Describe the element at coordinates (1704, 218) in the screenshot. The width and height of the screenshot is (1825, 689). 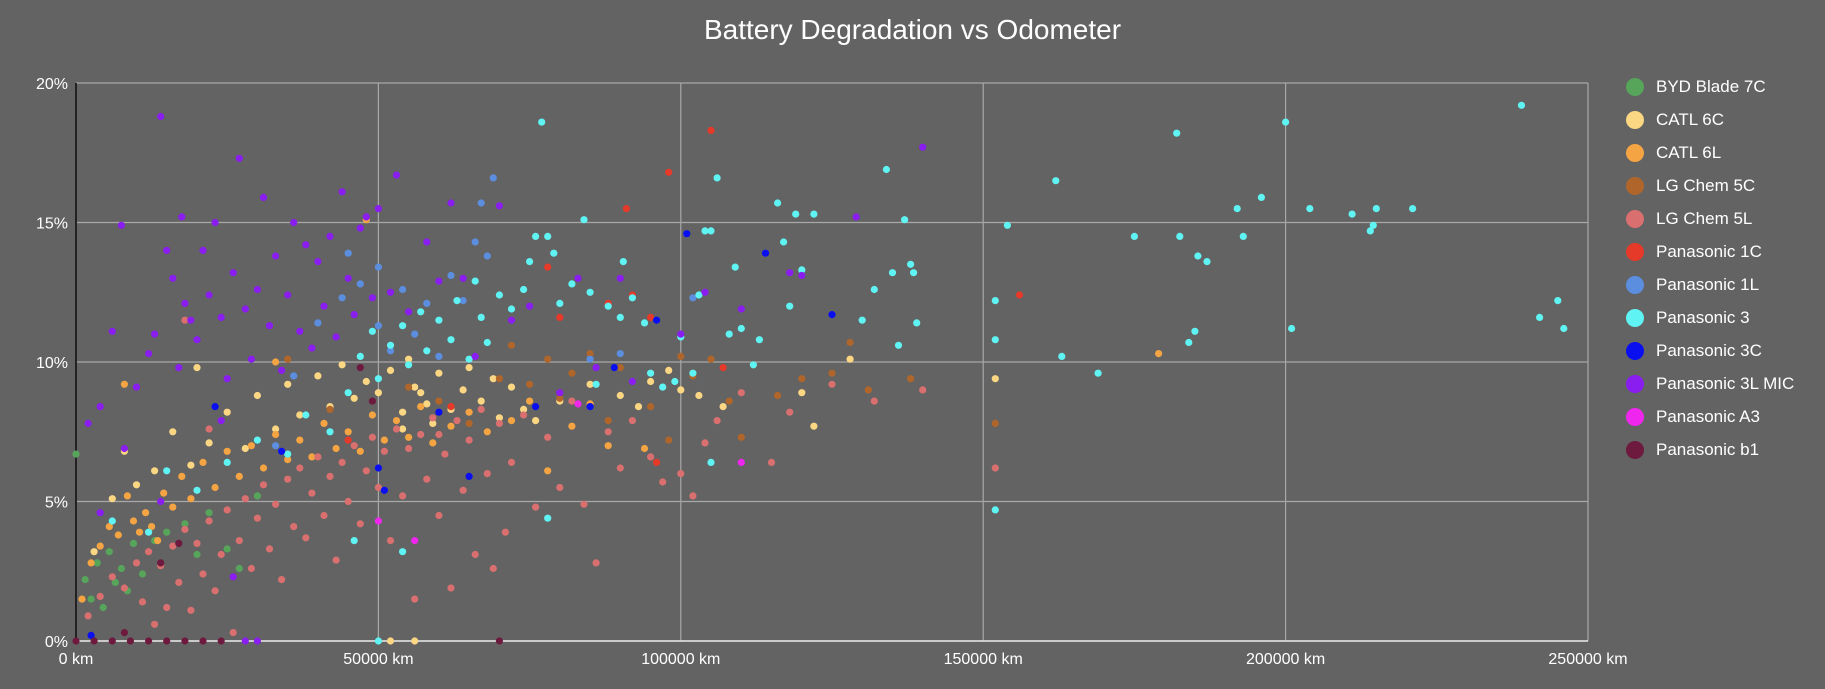
I see `legend-label: LG Chem 5L` at that location.